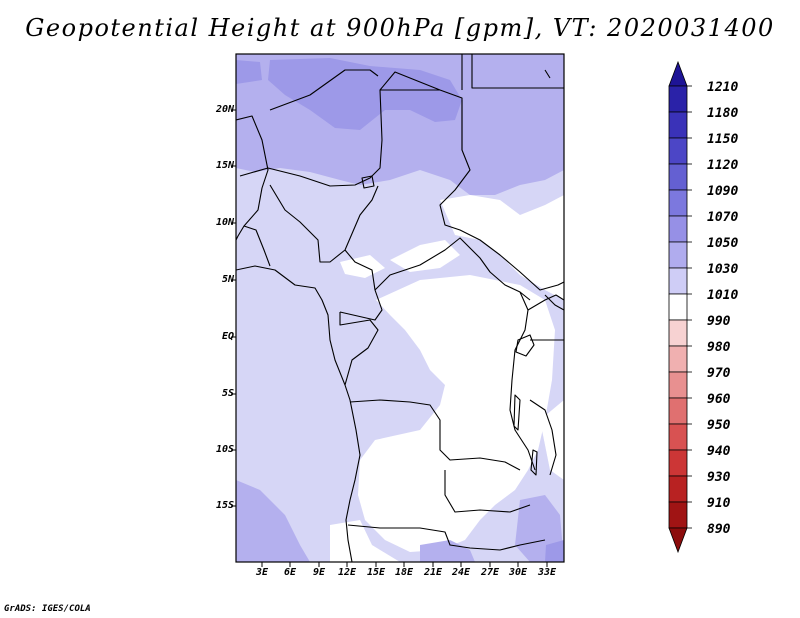 The height and width of the screenshot is (618, 800). Describe the element at coordinates (719, 529) in the screenshot. I see `colorbar-label: 890` at that location.